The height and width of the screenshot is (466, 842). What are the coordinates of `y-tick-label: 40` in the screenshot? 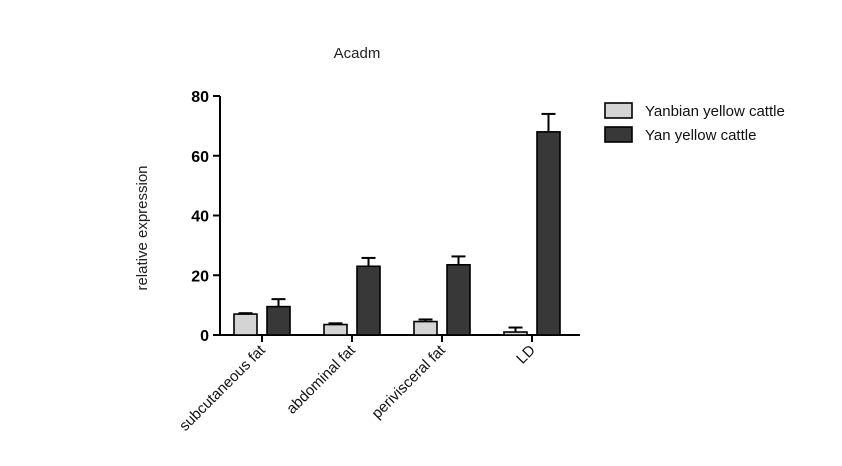 It's located at (200, 217).